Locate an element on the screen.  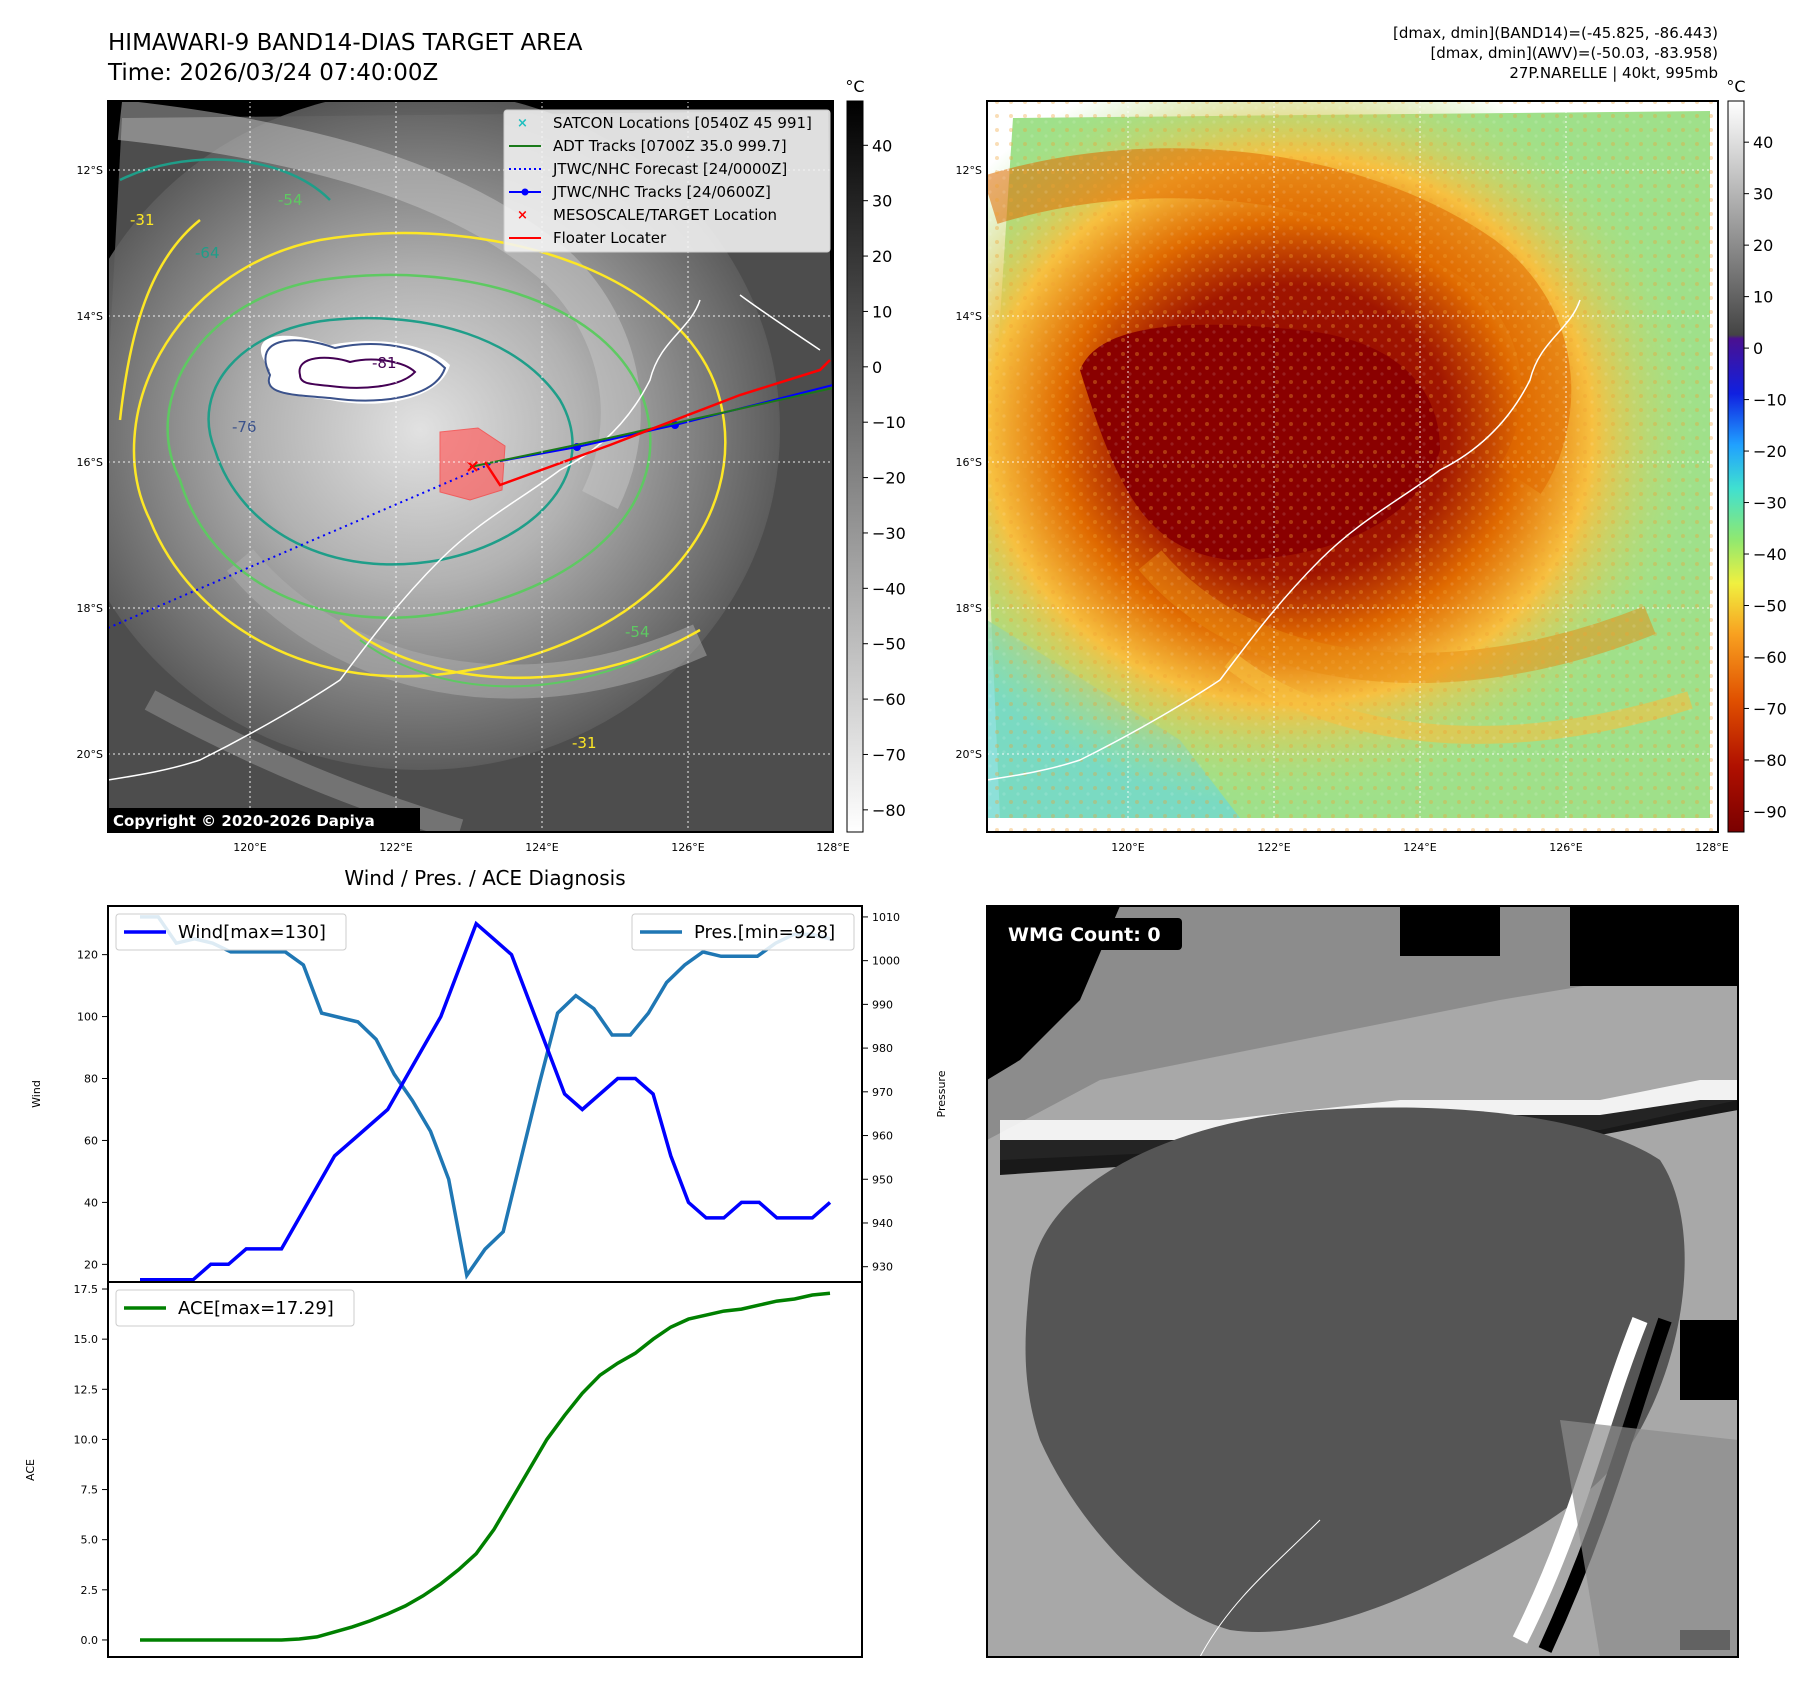
wind-plot-frame is located at coordinates (485, 1094).